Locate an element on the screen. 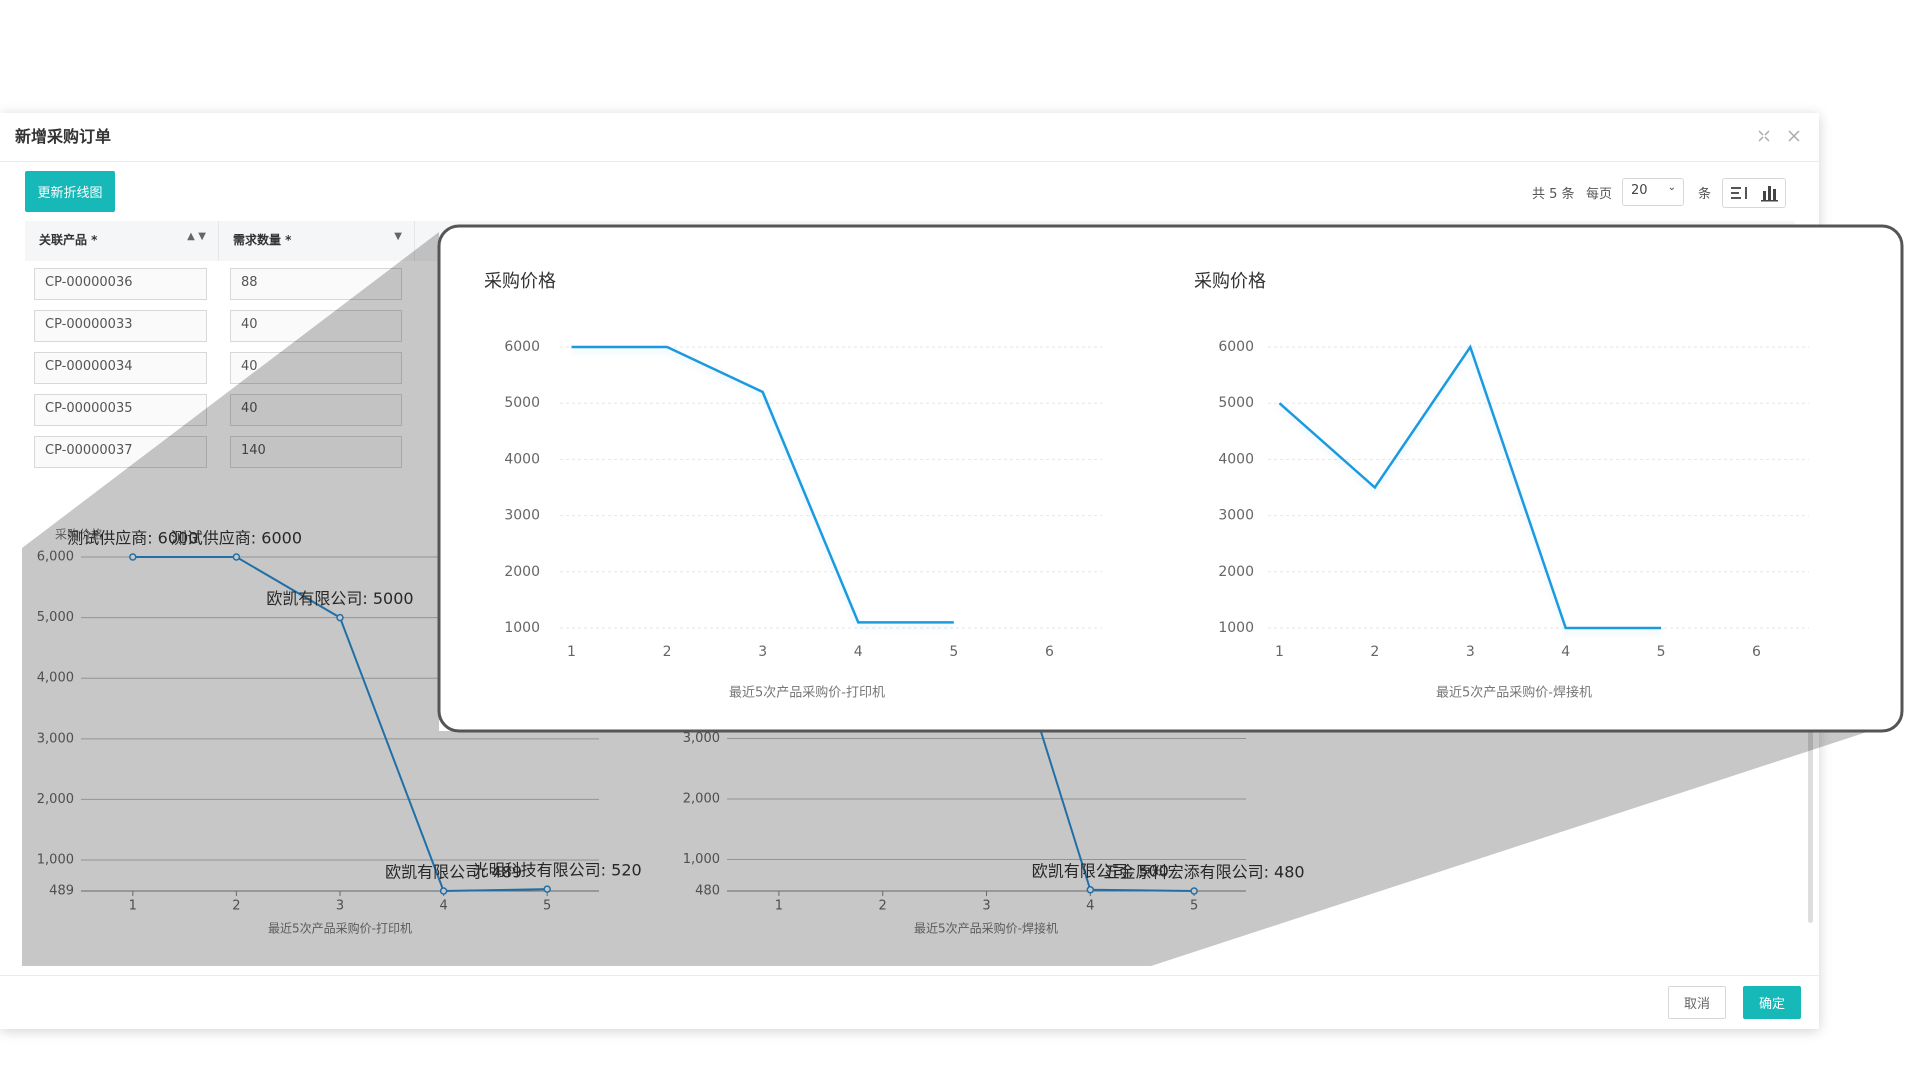  table-cell: 140 is located at coordinates (316, 452).